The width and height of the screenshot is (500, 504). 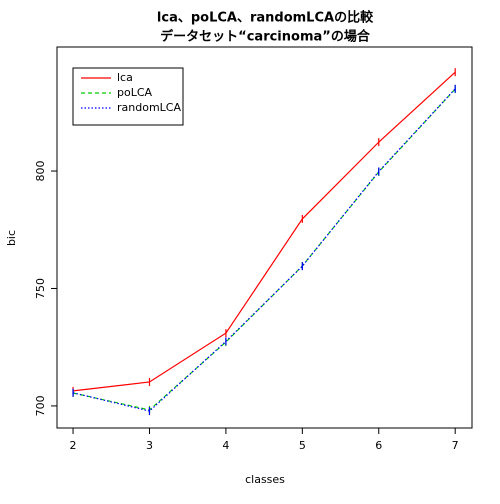 What do you see at coordinates (265, 479) in the screenshot?
I see `x-axis-label: classes` at bounding box center [265, 479].